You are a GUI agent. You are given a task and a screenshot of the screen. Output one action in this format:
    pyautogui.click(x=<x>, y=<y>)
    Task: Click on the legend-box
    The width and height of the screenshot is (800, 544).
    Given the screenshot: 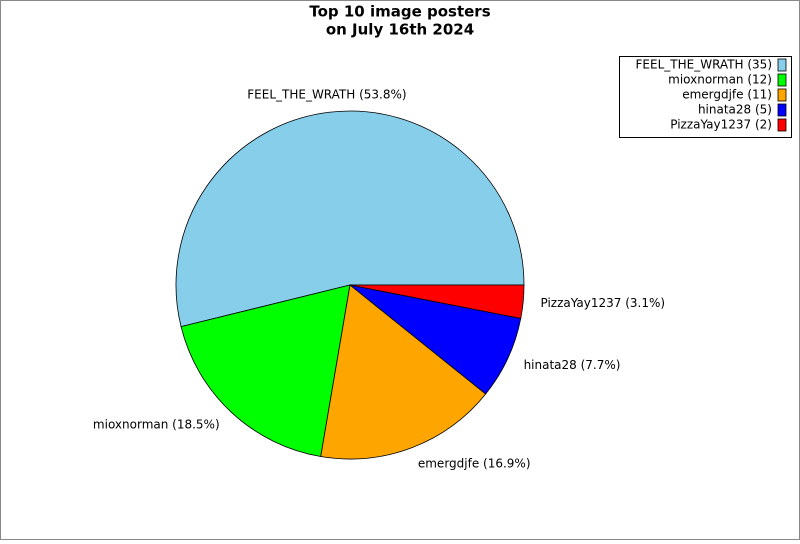 What is the action you would take?
    pyautogui.click(x=705, y=97)
    